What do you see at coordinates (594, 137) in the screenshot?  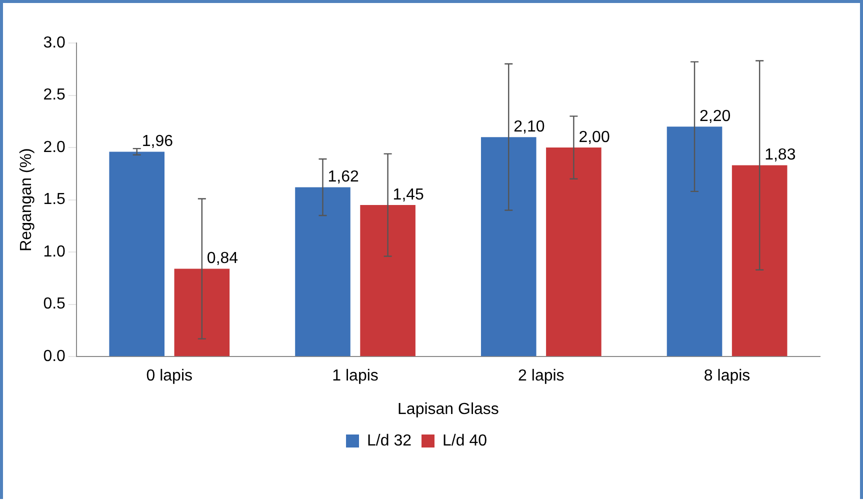 I see `data-label: 2,00` at bounding box center [594, 137].